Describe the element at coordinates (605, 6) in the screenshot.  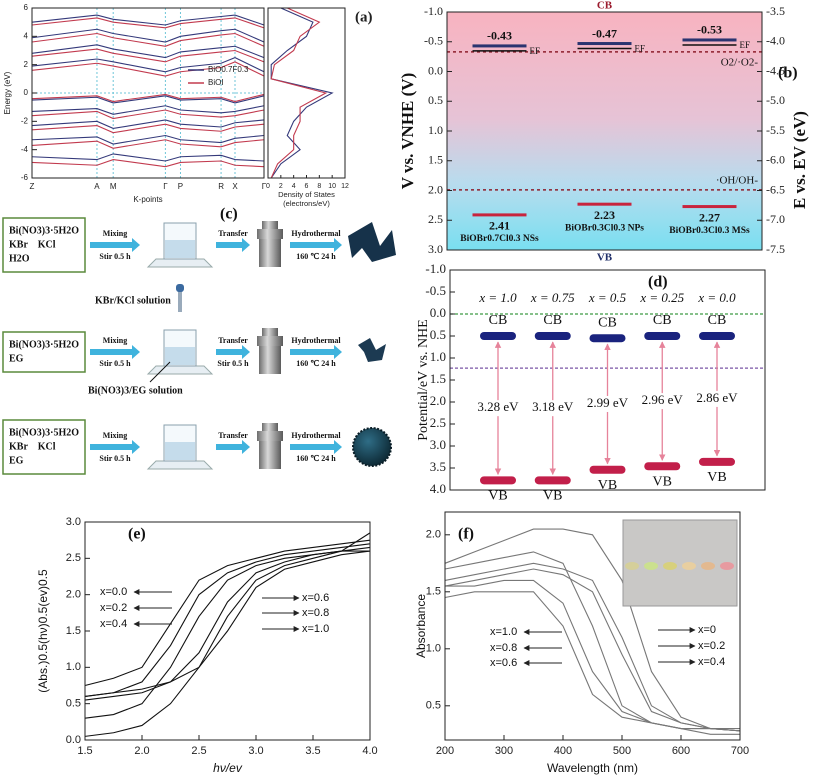
I see `cb-title: CB` at that location.